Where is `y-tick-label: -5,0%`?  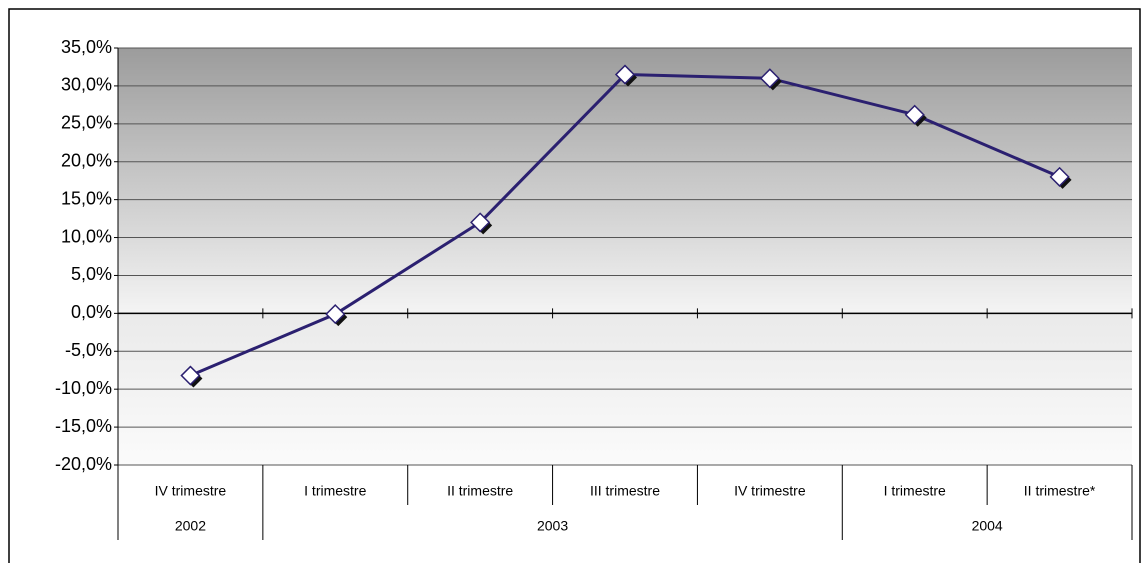
y-tick-label: -5,0% is located at coordinates (88, 350).